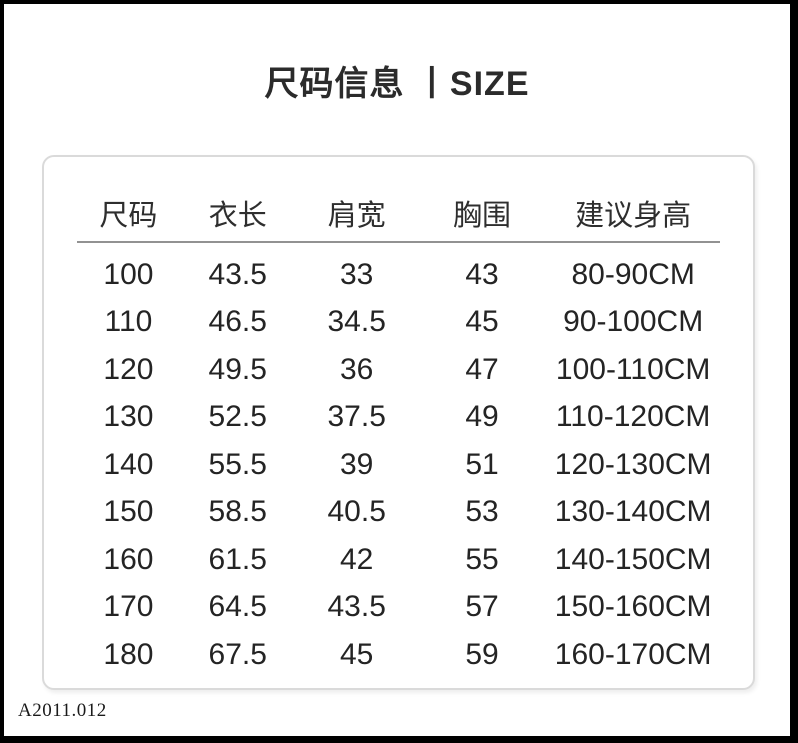 This screenshot has height=743, width=798. I want to click on size-cell: 51, so click(482, 464).